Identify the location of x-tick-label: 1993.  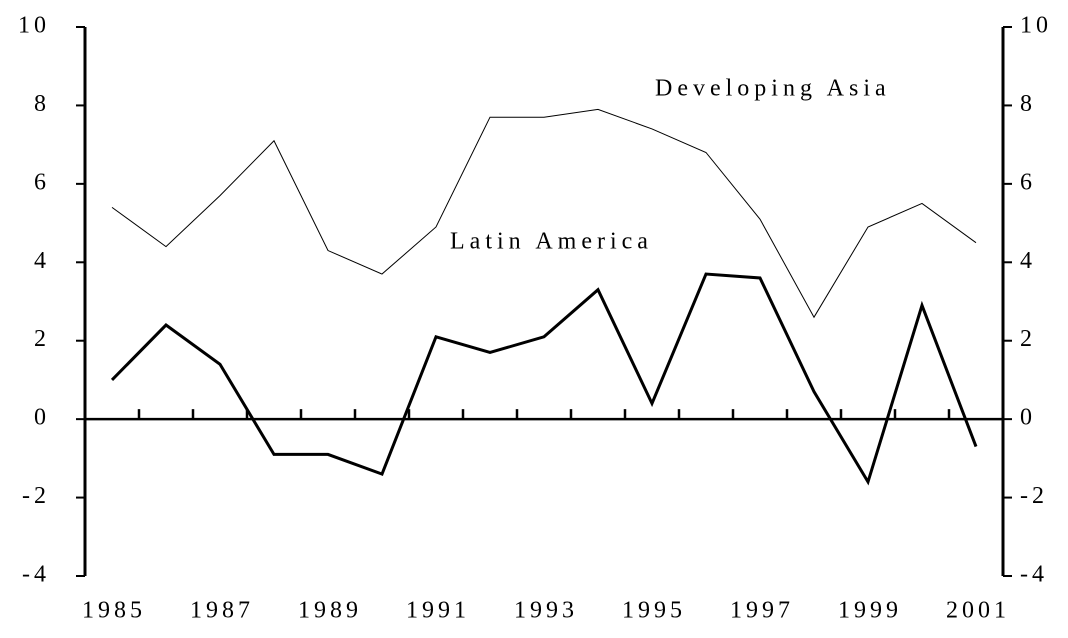
(546, 611).